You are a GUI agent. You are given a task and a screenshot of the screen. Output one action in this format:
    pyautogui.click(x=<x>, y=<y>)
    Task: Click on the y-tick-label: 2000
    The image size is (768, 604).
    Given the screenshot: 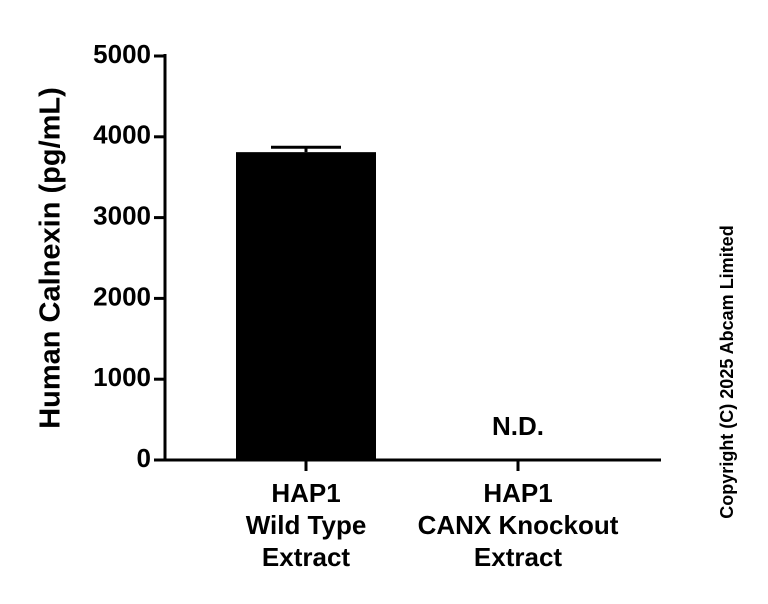 What is the action you would take?
    pyautogui.click(x=122, y=296)
    